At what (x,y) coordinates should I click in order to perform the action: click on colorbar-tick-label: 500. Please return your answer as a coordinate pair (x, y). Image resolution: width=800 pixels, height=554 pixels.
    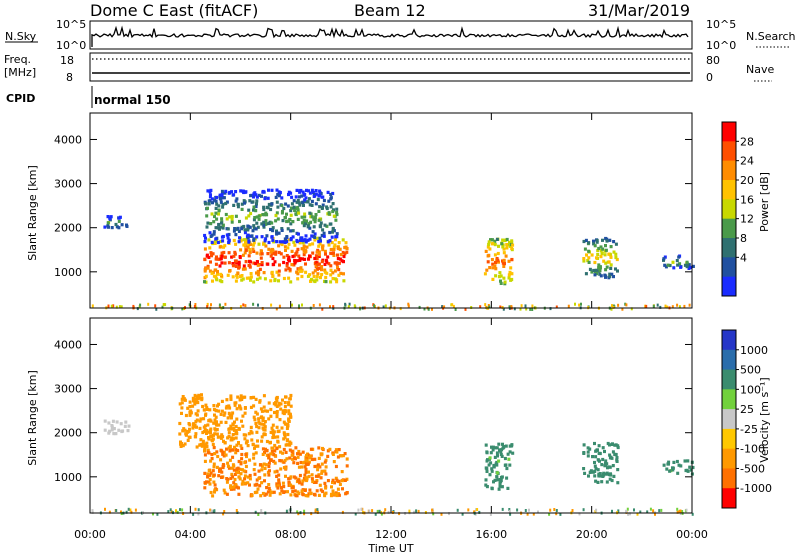
    Looking at the image, I should click on (750, 370).